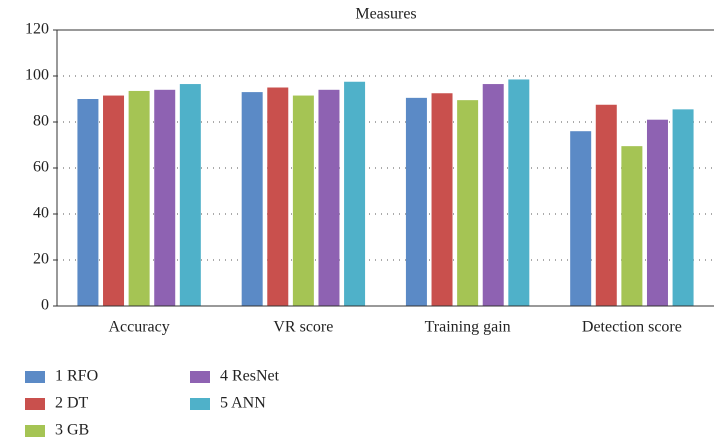 This screenshot has height=445, width=716. Describe the element at coordinates (385, 14) in the screenshot. I see `chart-title: Measures` at that location.